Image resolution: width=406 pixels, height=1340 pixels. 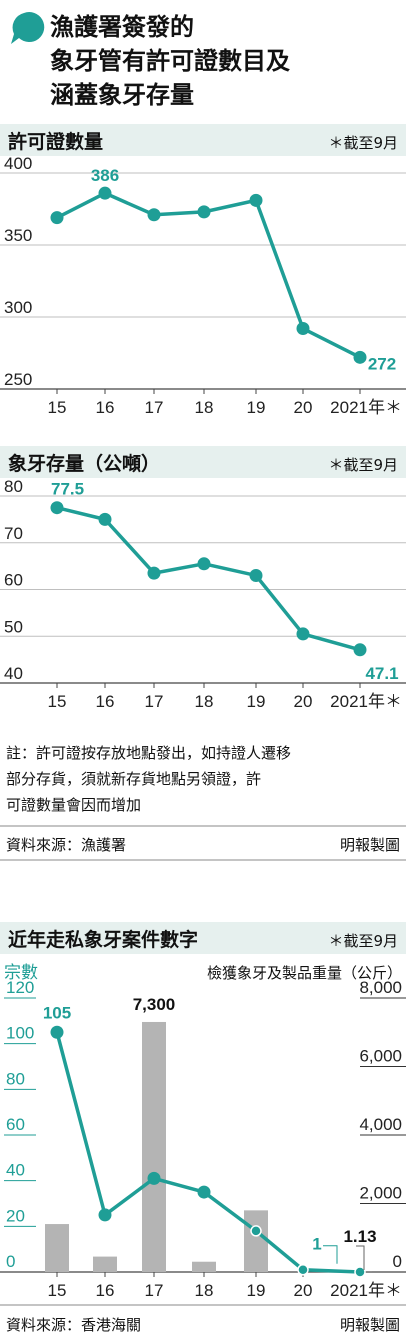 What do you see at coordinates (360, 1257) in the screenshot?
I see `leader-line` at bounding box center [360, 1257].